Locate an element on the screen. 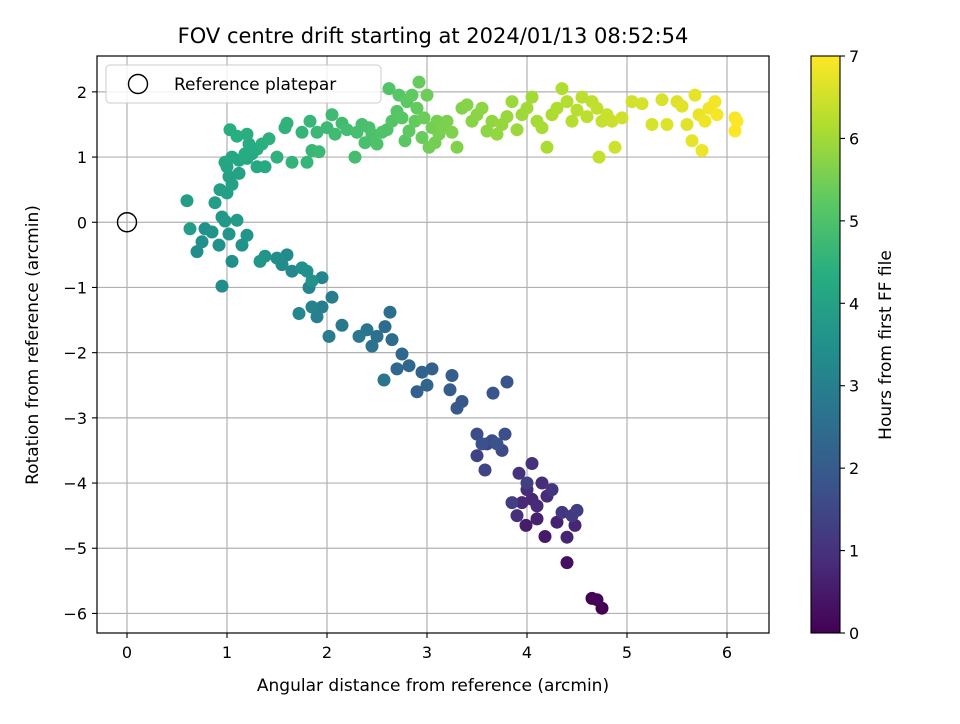 This screenshot has width=960, height=724. y-tick-label: −4 is located at coordinates (75, 483).